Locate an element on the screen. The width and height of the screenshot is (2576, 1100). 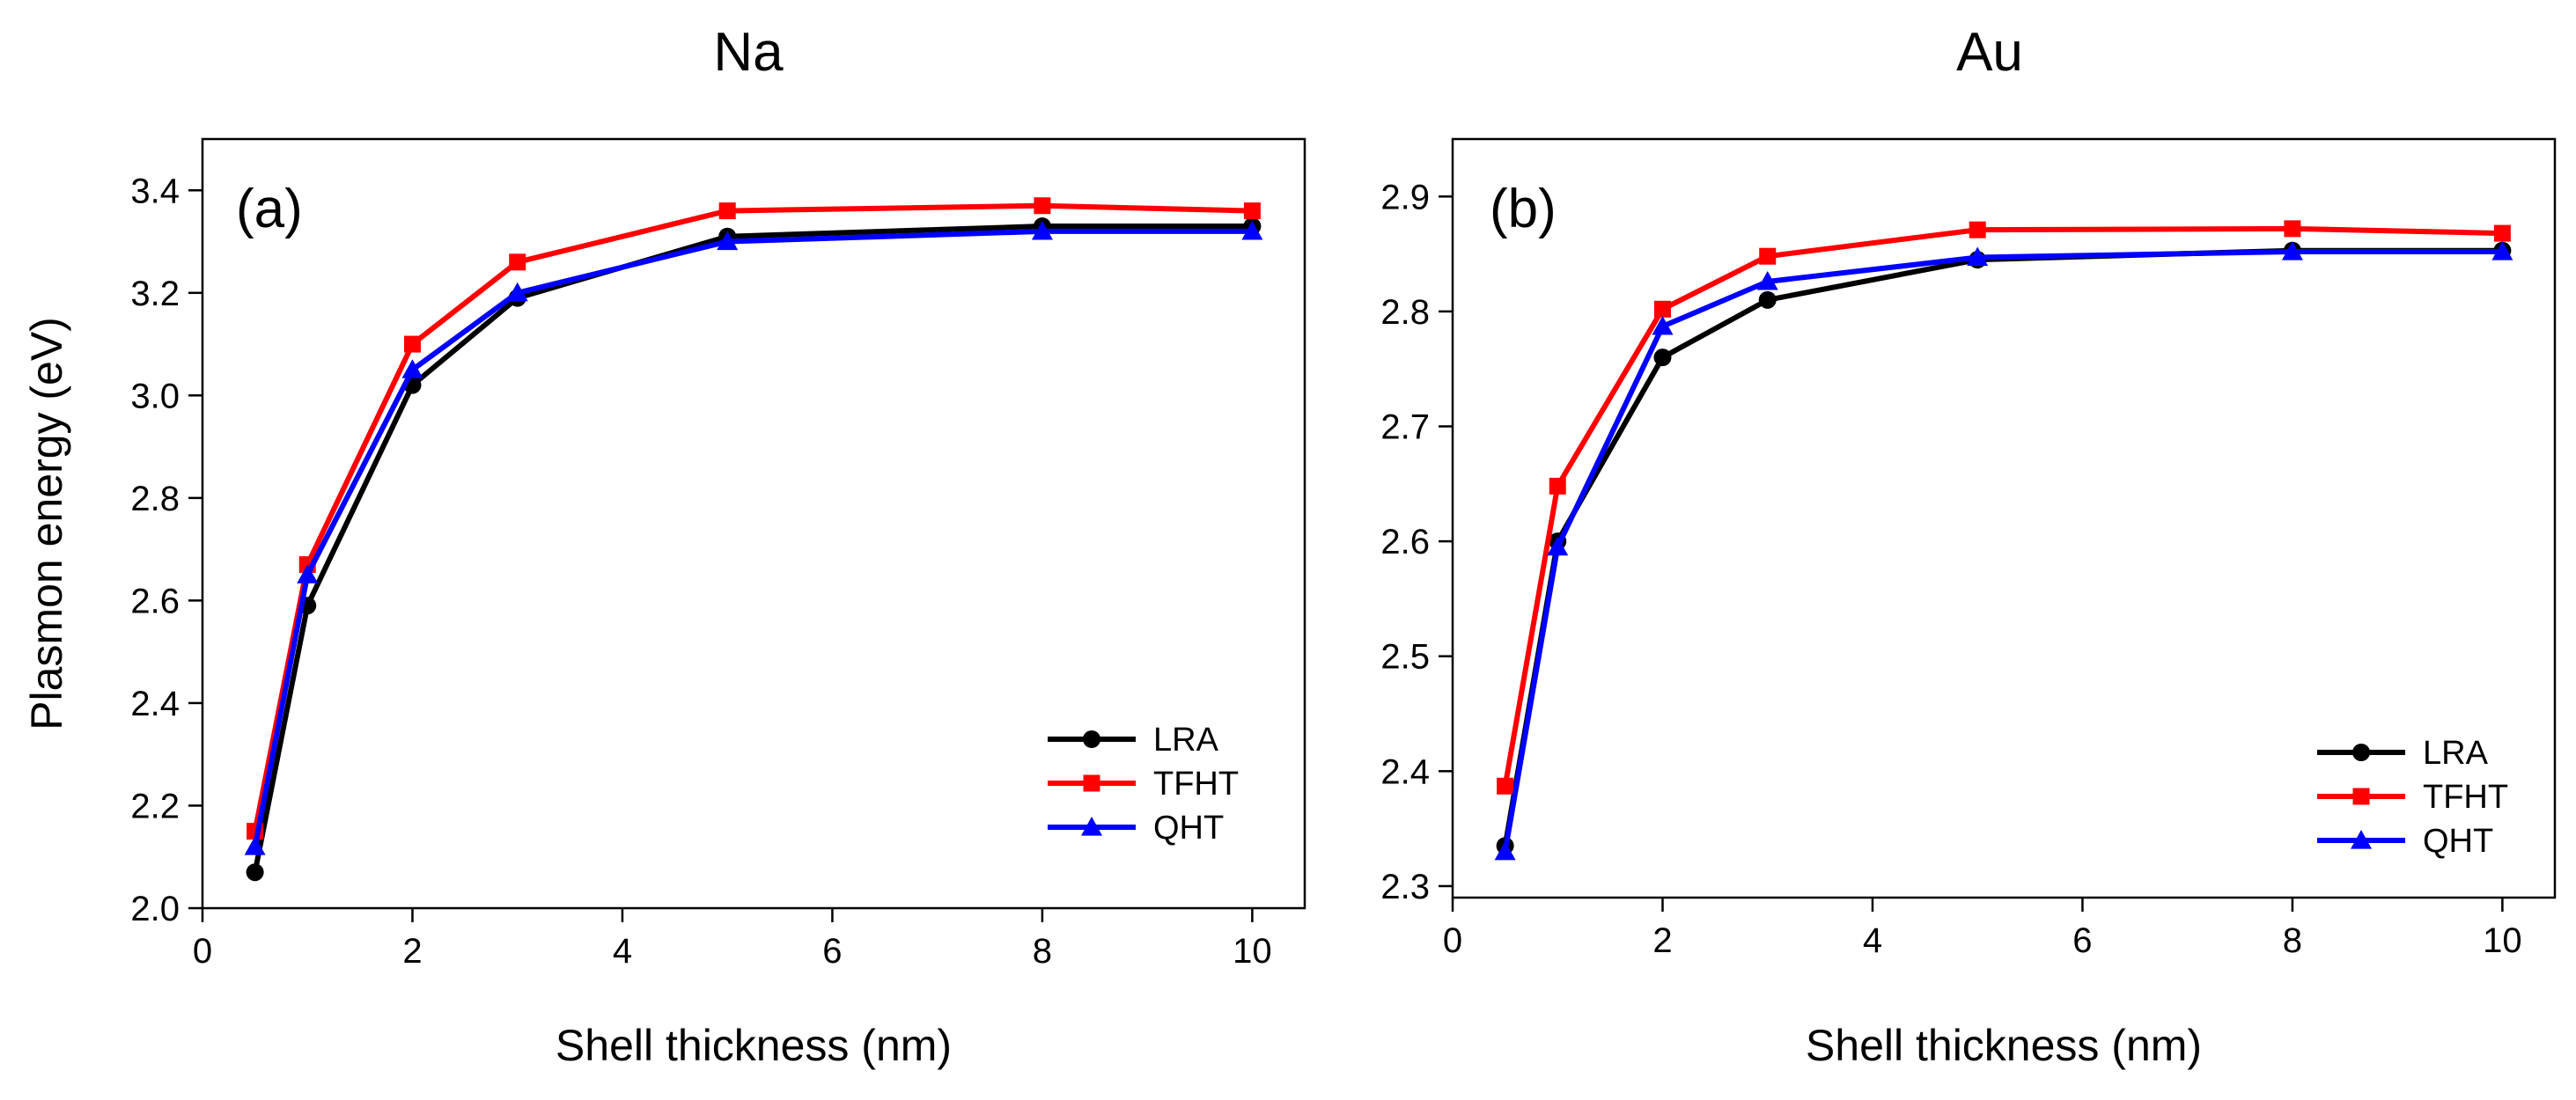
y-tick-label: 2.7 is located at coordinates (1405, 427).